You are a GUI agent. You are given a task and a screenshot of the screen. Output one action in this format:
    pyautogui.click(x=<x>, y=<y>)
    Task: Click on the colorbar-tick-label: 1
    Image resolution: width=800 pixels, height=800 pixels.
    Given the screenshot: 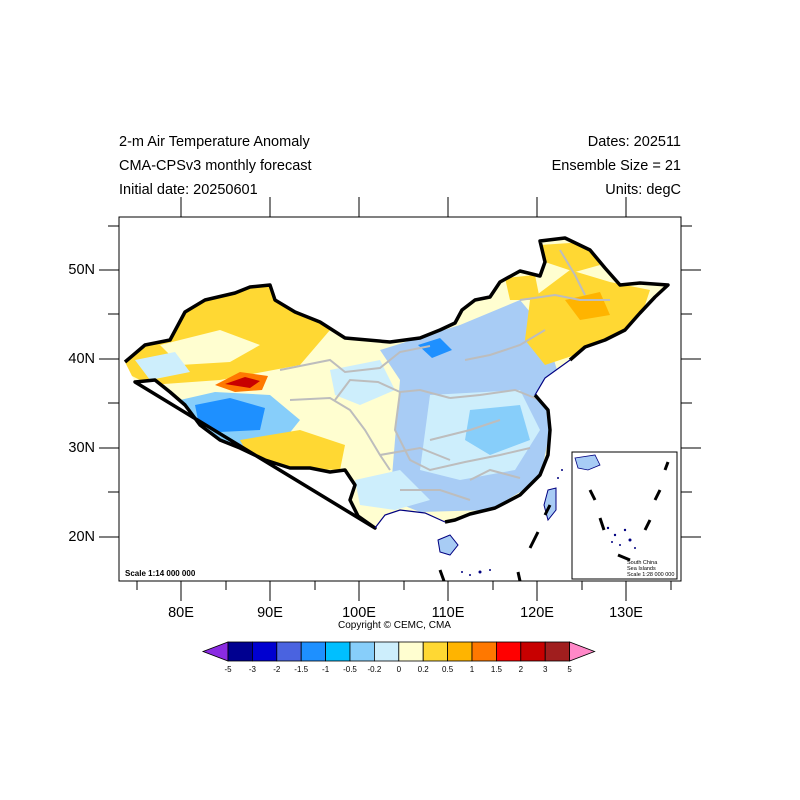 What is the action you would take?
    pyautogui.click(x=472, y=669)
    